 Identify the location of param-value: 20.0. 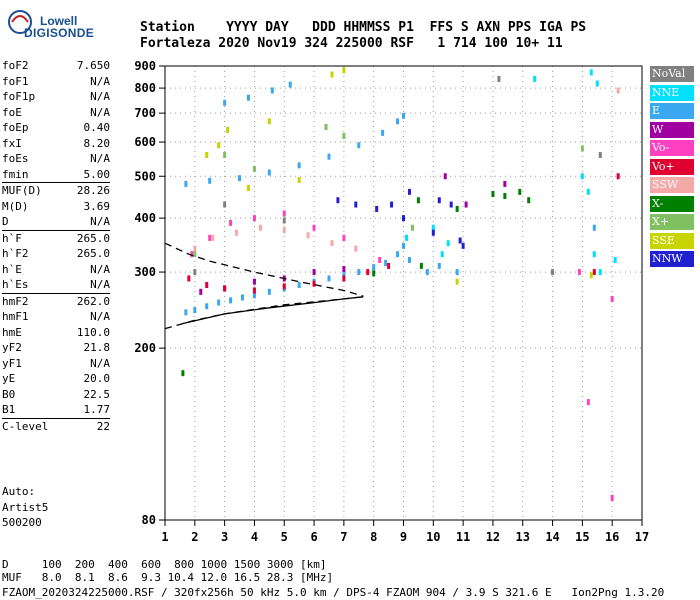
(97, 378).